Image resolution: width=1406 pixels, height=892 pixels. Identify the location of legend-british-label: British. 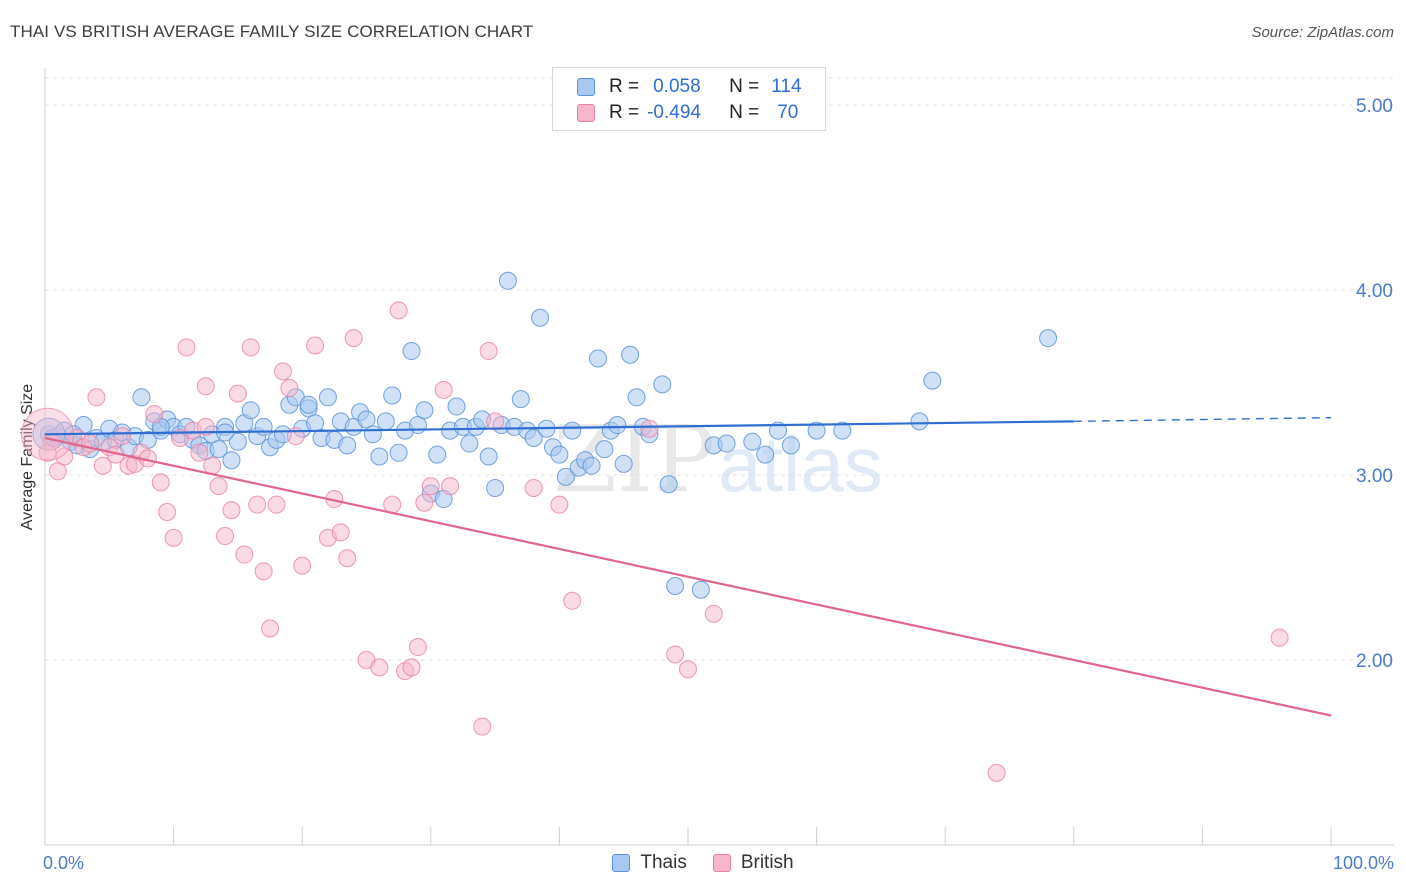
(767, 862).